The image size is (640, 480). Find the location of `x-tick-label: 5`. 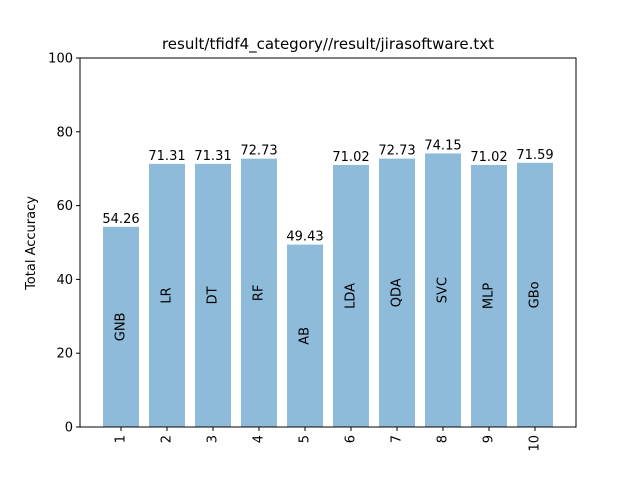

x-tick-label: 5 is located at coordinates (305, 439).